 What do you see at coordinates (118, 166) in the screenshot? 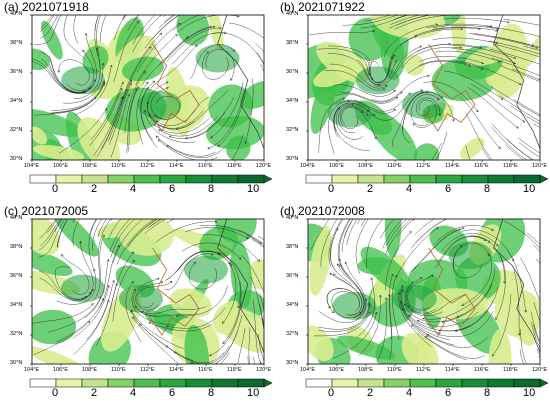
I see `lon-tick-label: 110°E` at bounding box center [118, 166].